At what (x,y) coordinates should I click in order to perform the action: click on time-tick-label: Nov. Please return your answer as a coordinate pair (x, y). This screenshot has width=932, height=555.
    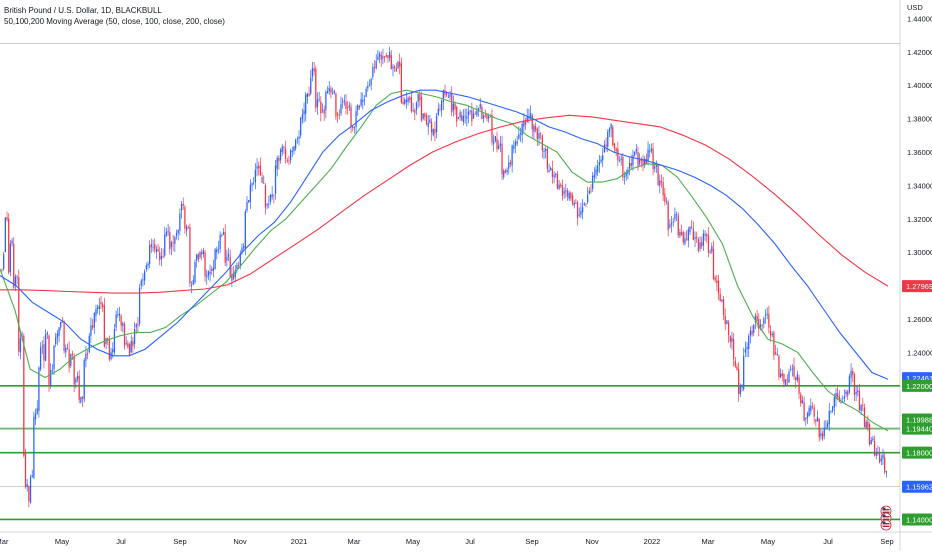
    Looking at the image, I should click on (592, 541).